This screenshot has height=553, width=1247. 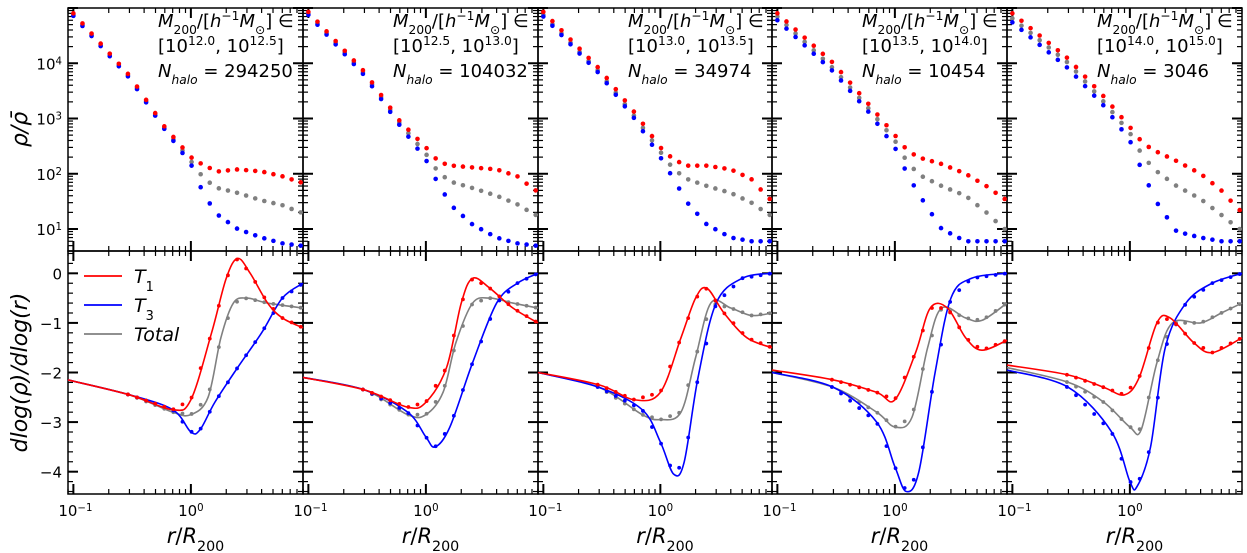 I want to click on slope-line-t1, so click(x=655, y=344).